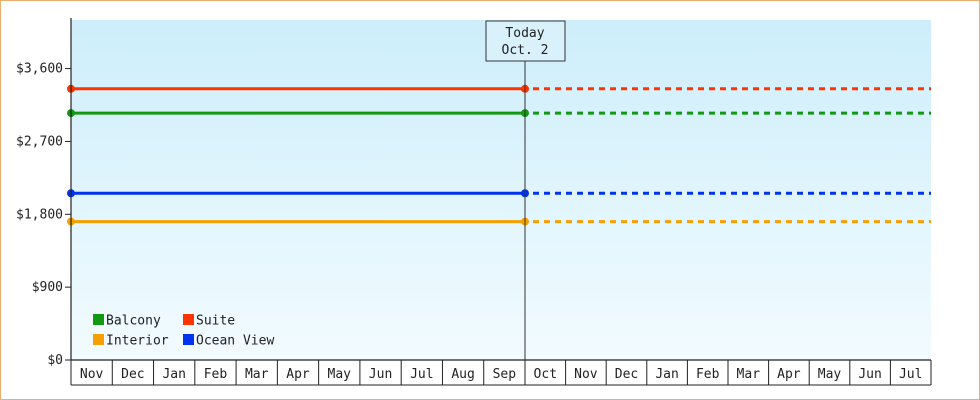 The image size is (980, 400). Describe the element at coordinates (39, 69) in the screenshot. I see `y-tick-label: $3,600` at that location.